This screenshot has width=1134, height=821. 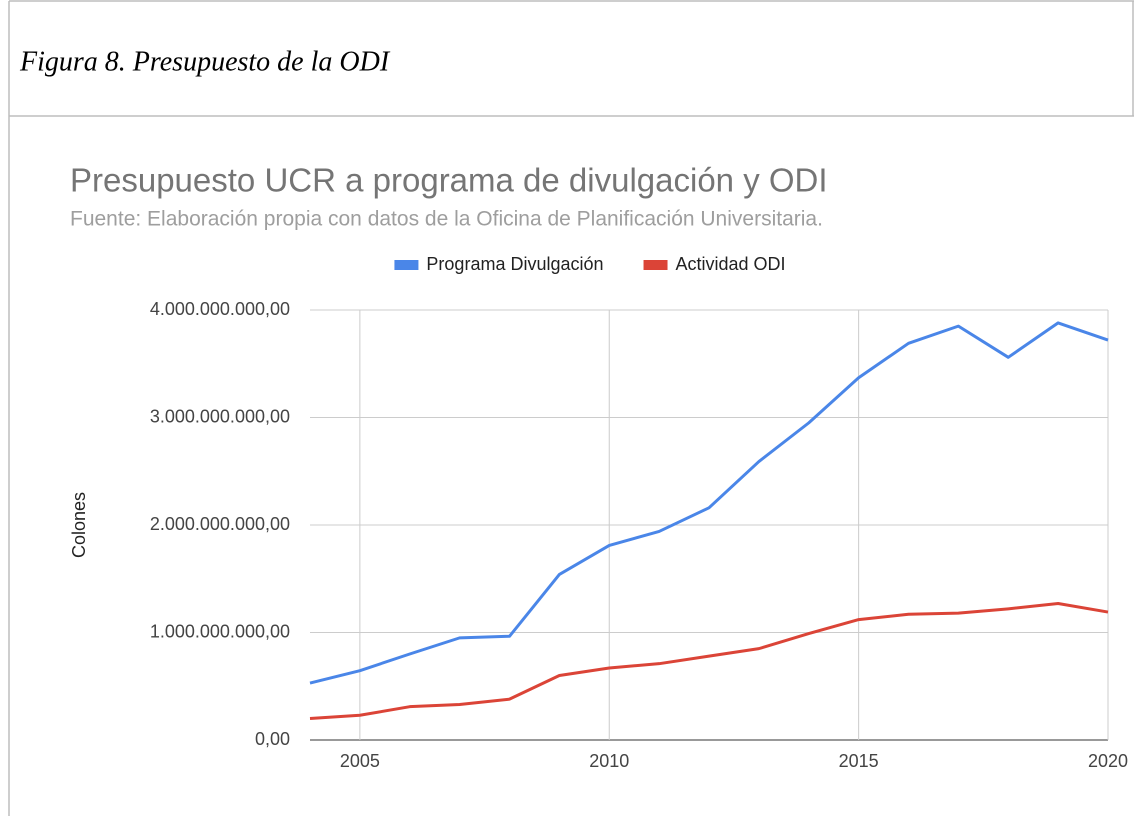 What do you see at coordinates (220, 416) in the screenshot?
I see `y-tick-label: 3.000.000.000,00` at bounding box center [220, 416].